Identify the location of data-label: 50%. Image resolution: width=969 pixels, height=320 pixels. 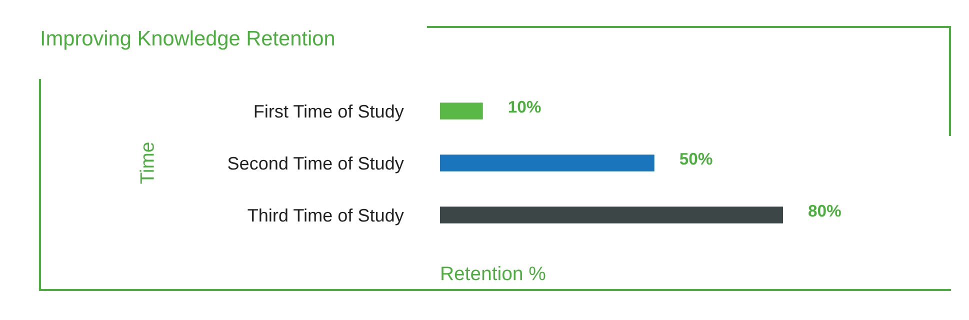
(696, 158).